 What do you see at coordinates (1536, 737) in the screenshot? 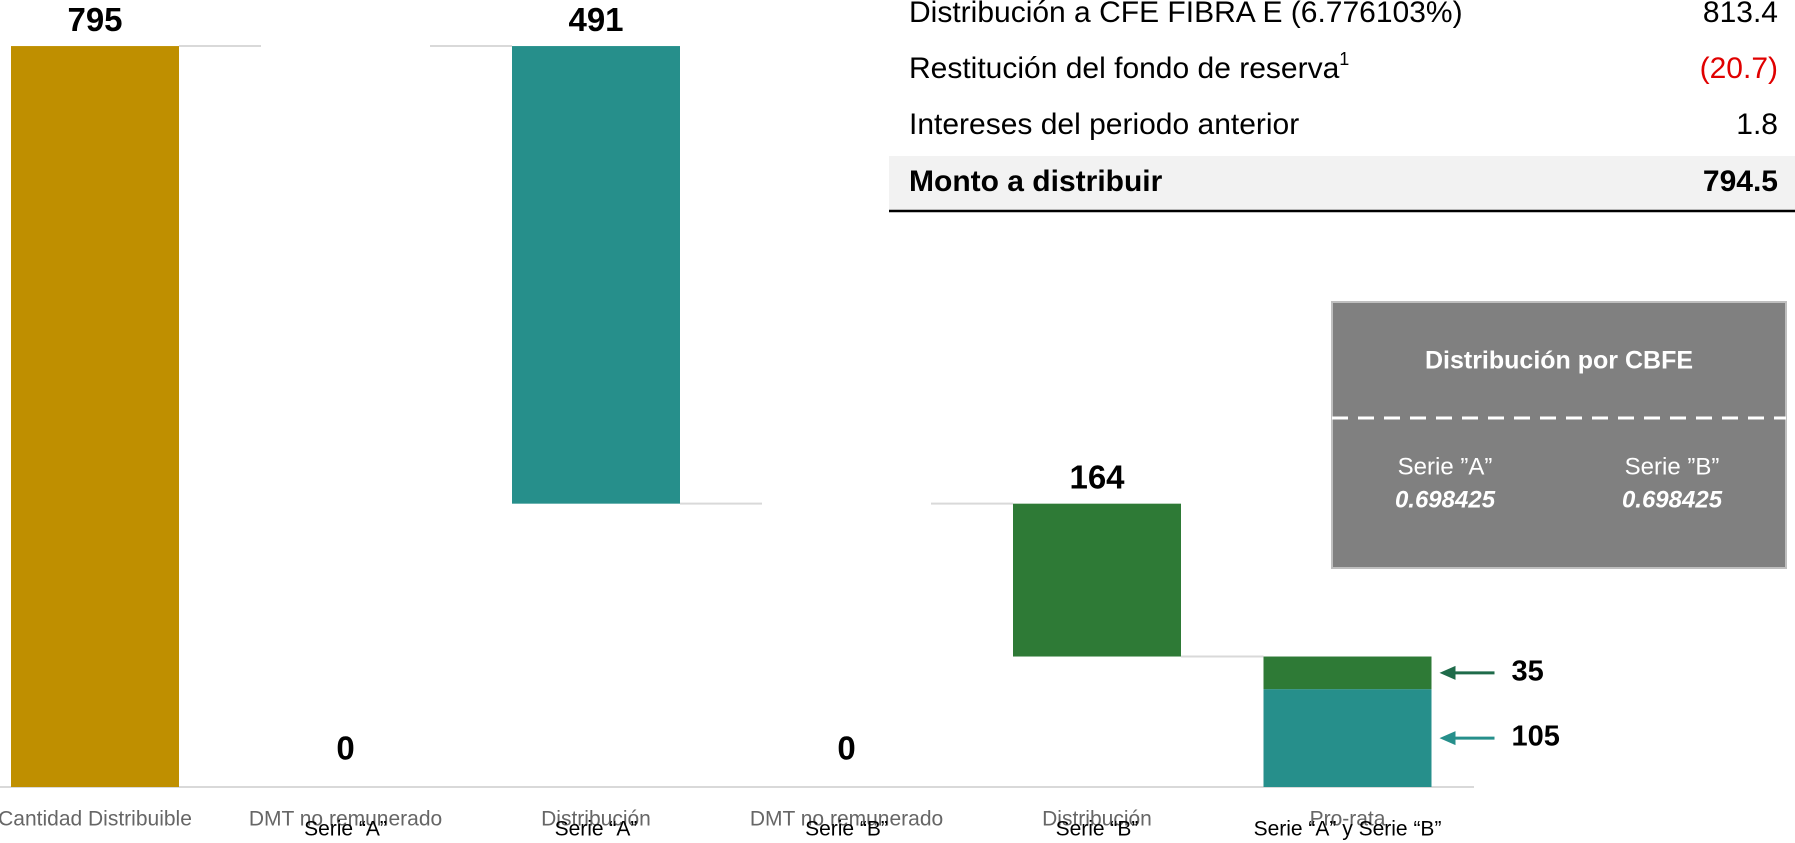
I see `value-label: 105` at bounding box center [1536, 737].